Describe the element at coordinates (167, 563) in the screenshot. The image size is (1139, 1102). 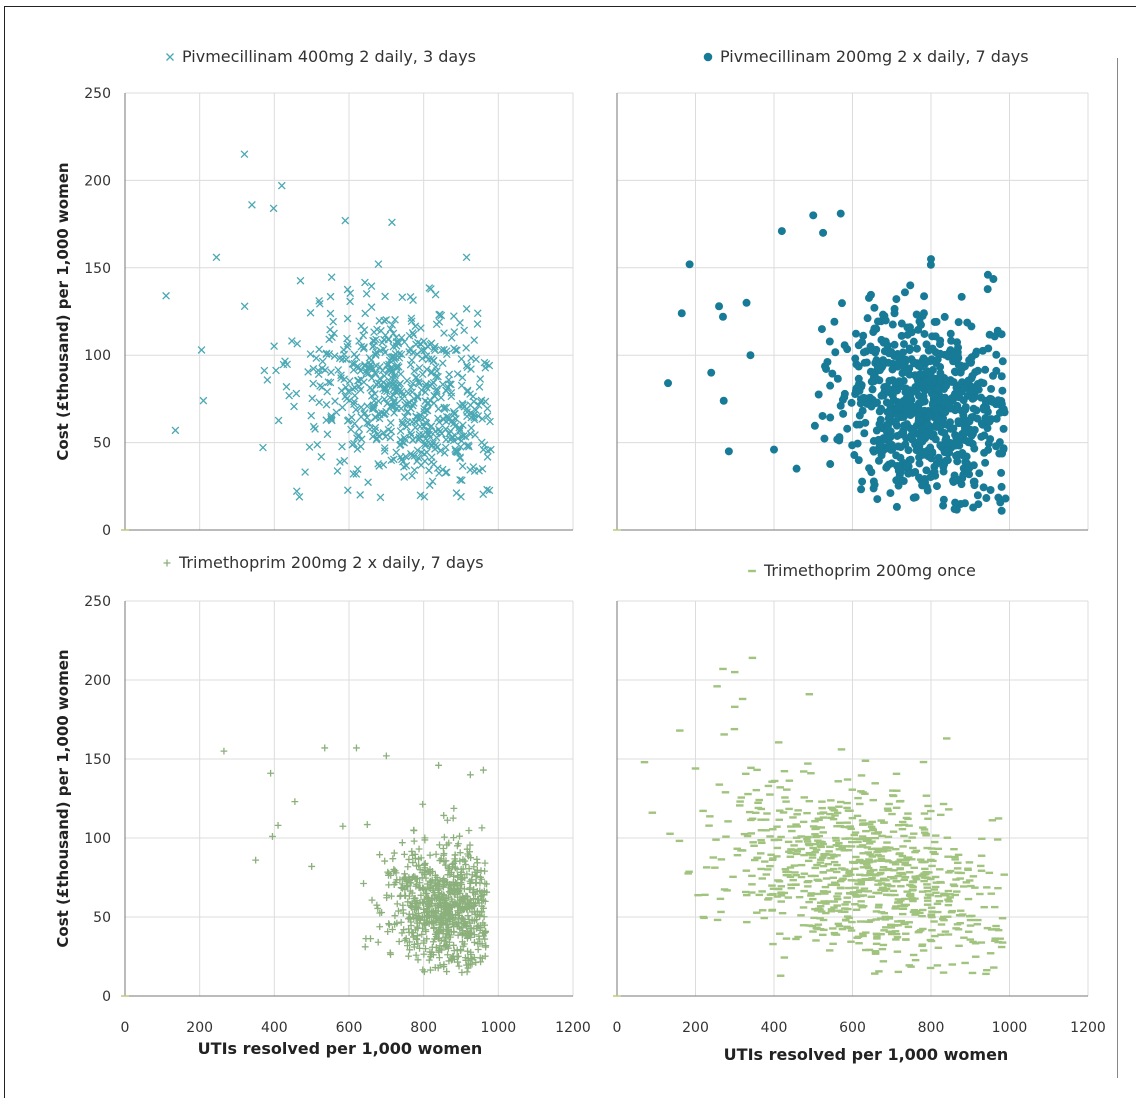
I see `legend-marker-symbol` at that location.